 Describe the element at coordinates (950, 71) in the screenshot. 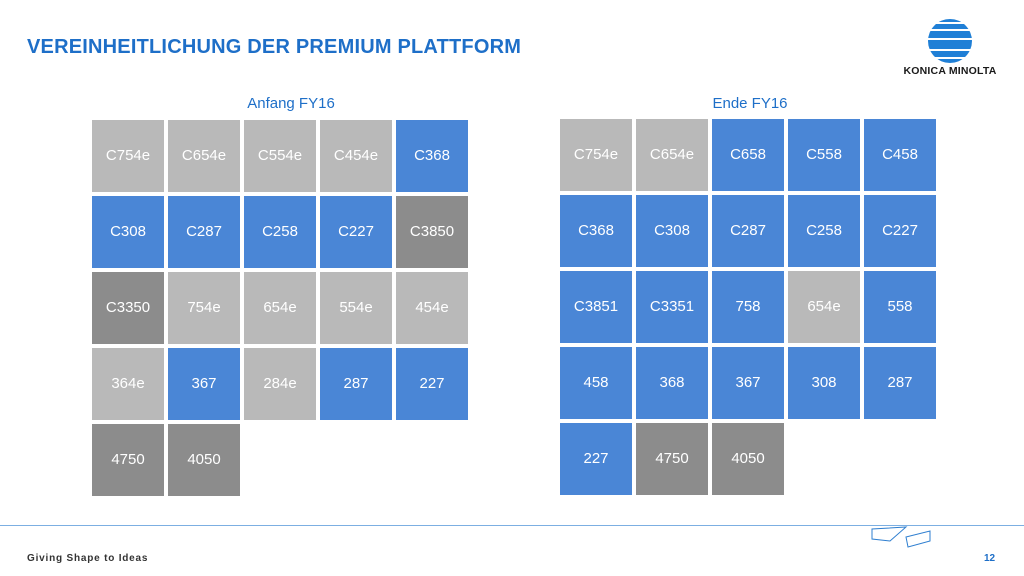

I see `logo-text: KONICA MINOLTA` at that location.